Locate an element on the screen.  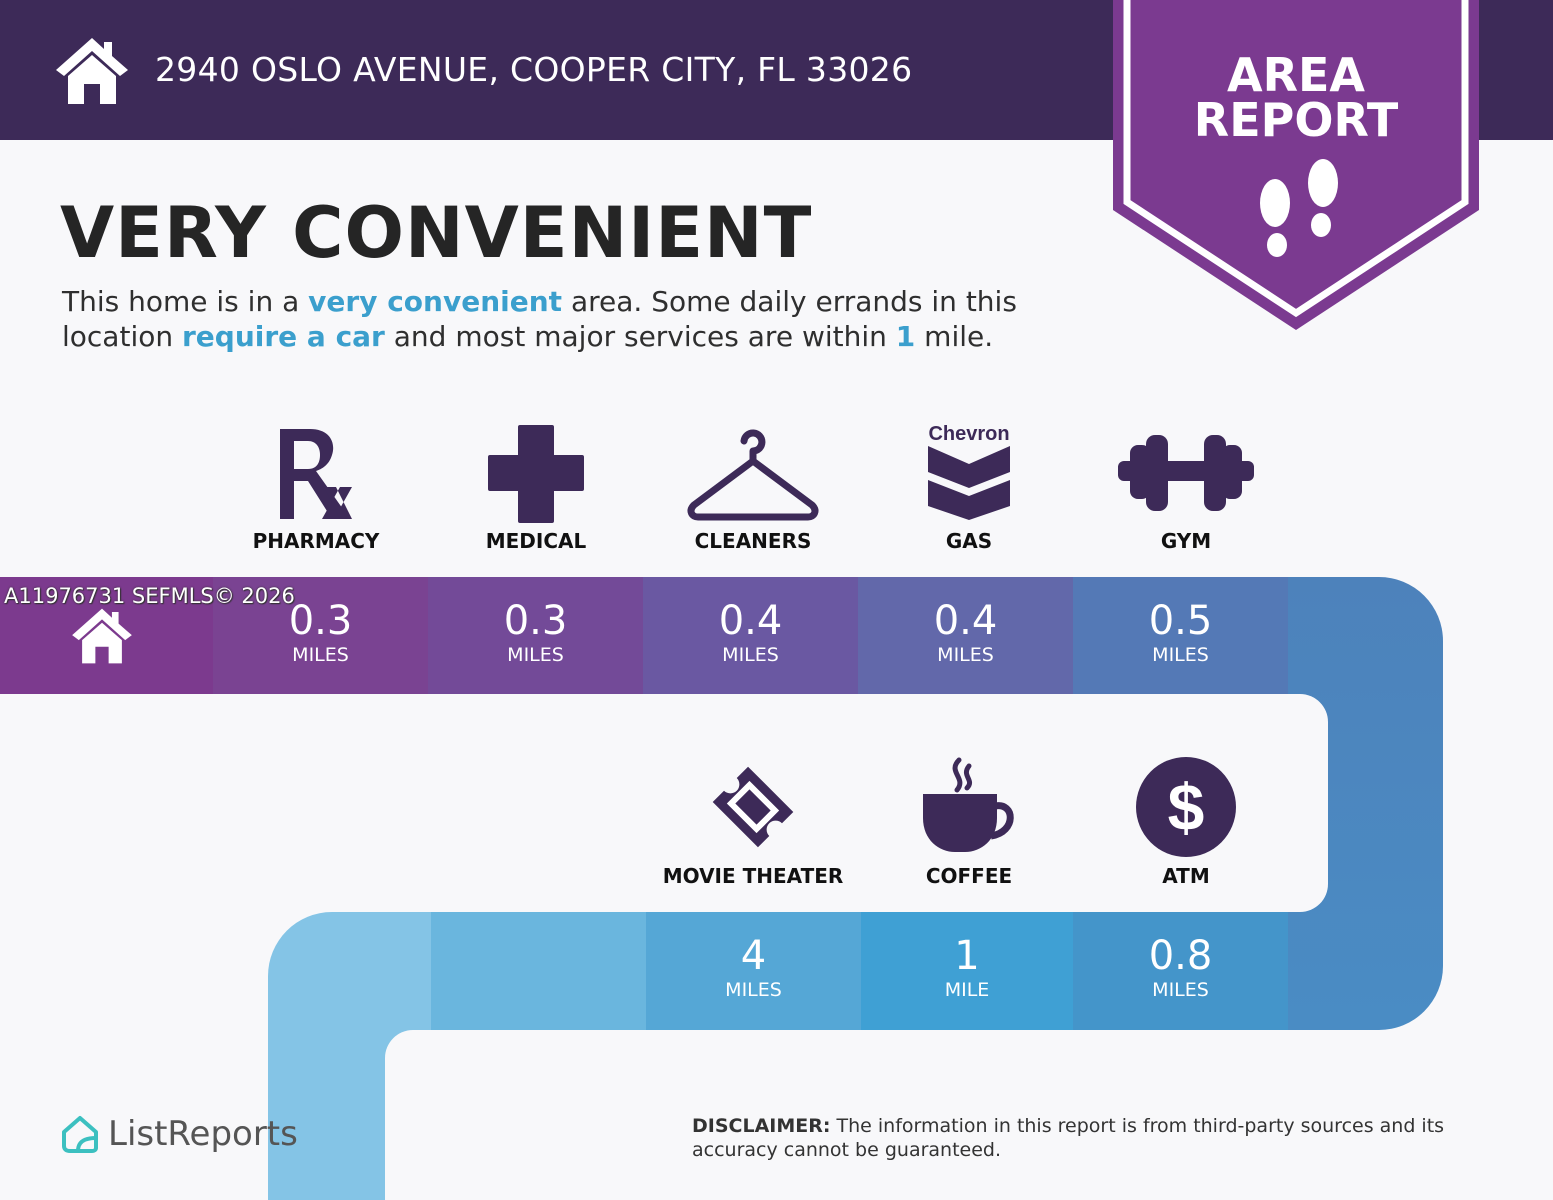
gas-brand: Chevron is located at coordinates (968, 434).